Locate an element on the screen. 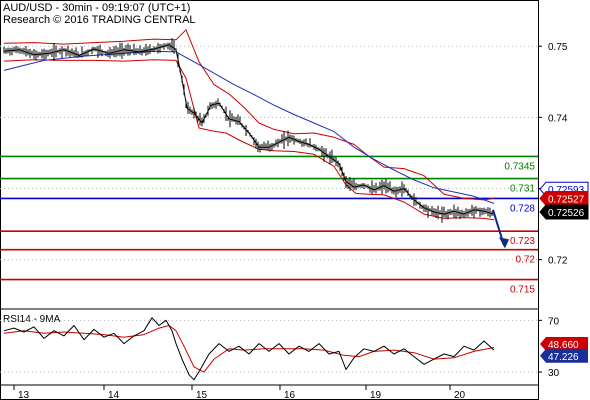 The width and height of the screenshot is (590, 400). forecast-arrow-head is located at coordinates (504, 243).